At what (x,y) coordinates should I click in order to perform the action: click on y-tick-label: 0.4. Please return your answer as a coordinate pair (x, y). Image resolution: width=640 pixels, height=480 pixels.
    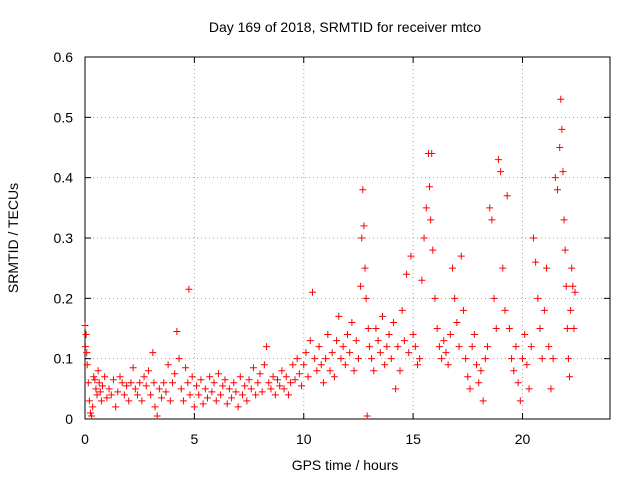
    Looking at the image, I should click on (64, 178).